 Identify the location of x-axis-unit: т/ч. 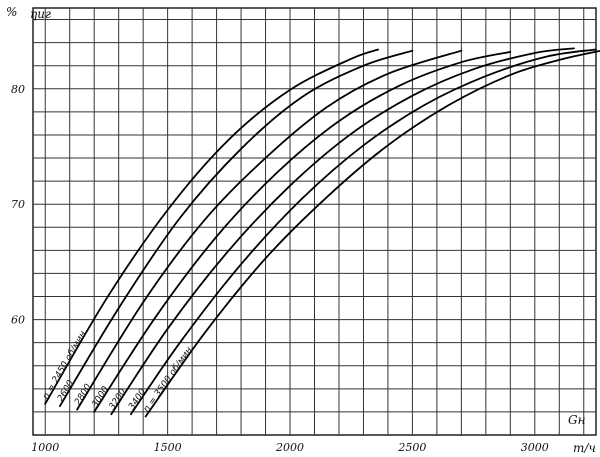
(584, 448).